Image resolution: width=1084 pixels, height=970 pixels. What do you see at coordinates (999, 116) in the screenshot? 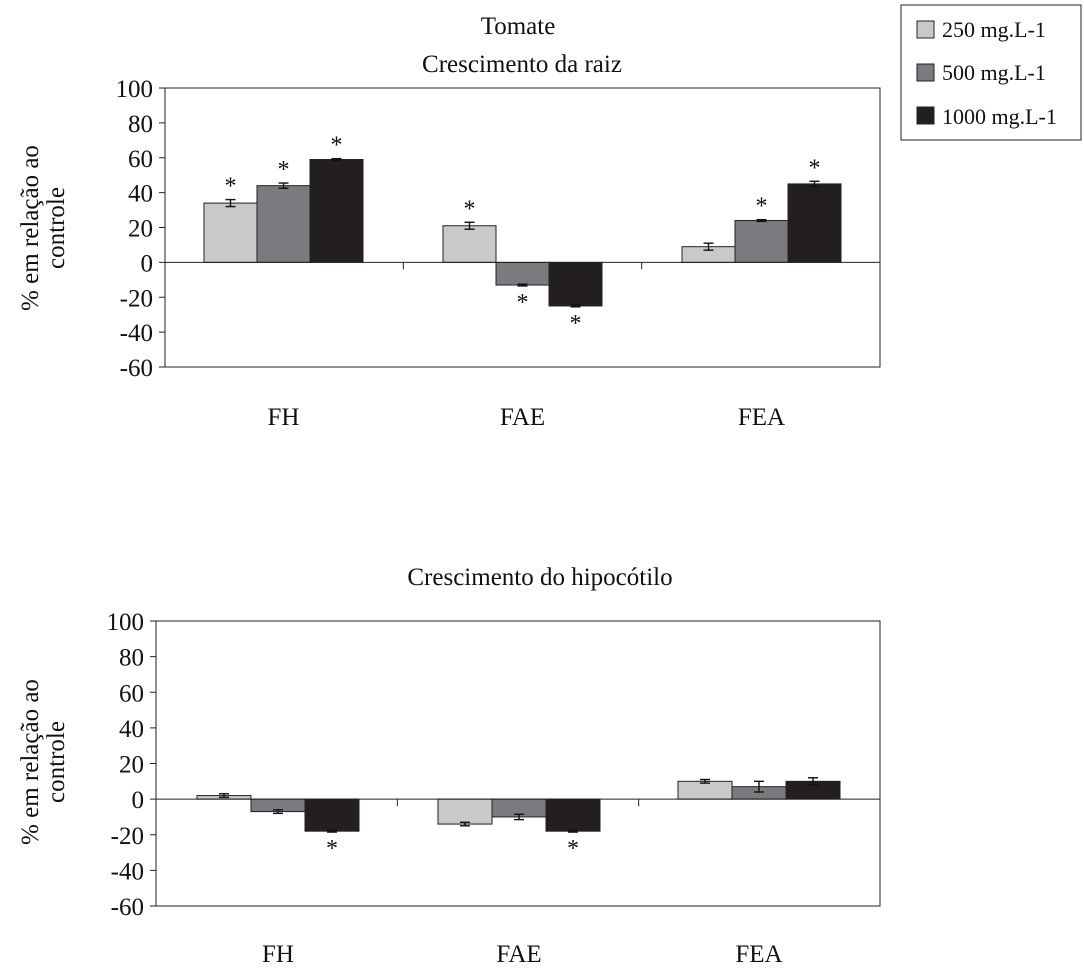
I see `legend-label-1000: 1000 mg.L-1` at bounding box center [999, 116].